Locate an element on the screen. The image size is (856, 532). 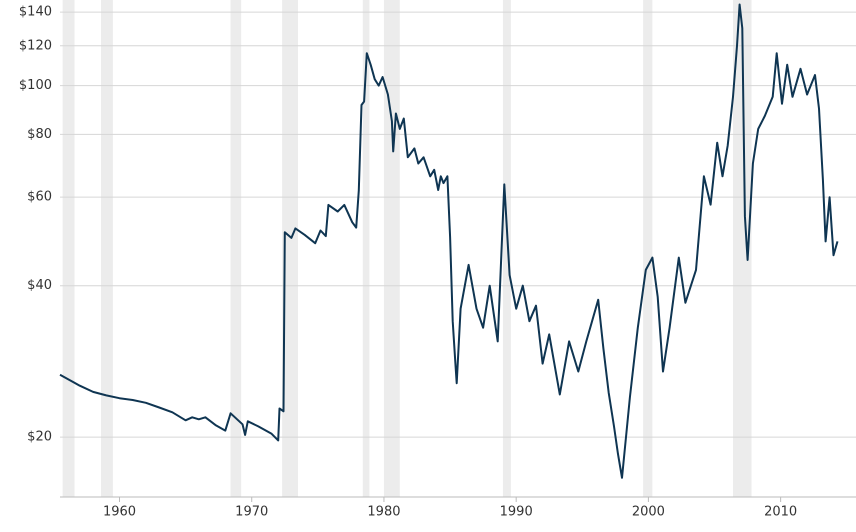
x-tick-label: 1990 is located at coordinates (516, 512).